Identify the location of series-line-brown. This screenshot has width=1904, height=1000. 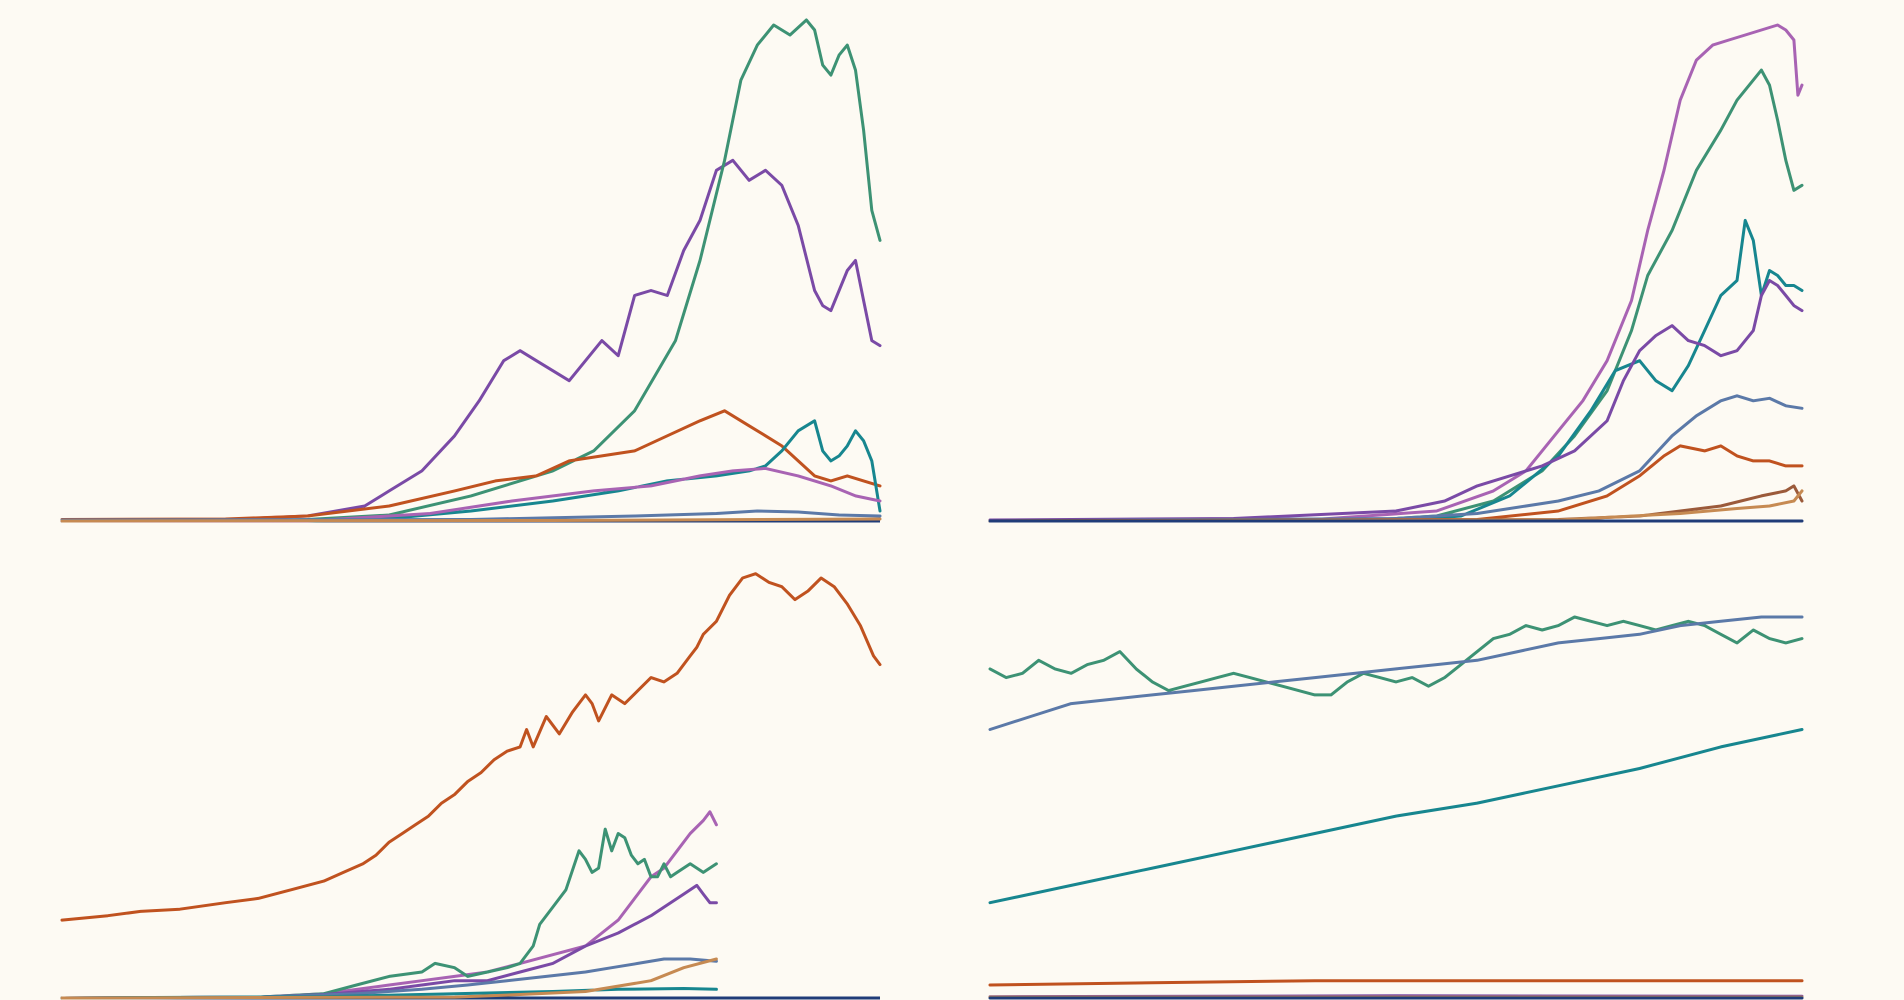
(1396, 503).